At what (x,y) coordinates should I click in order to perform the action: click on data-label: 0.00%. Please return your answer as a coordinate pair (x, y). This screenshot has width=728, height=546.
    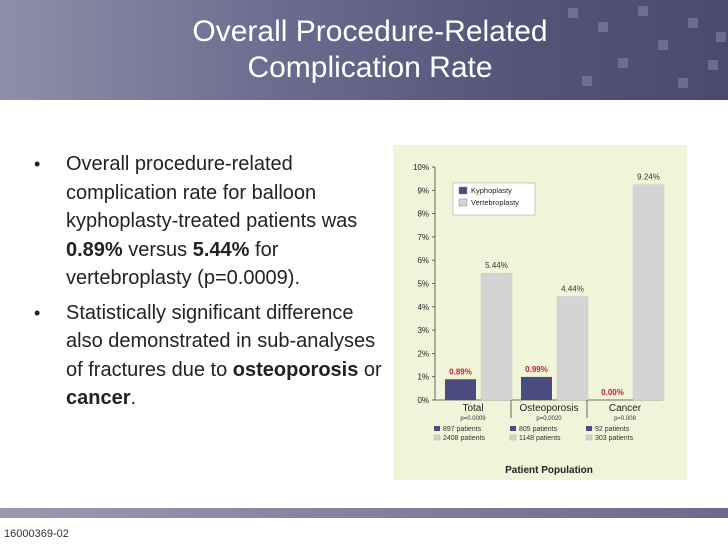
    Looking at the image, I should click on (612, 392).